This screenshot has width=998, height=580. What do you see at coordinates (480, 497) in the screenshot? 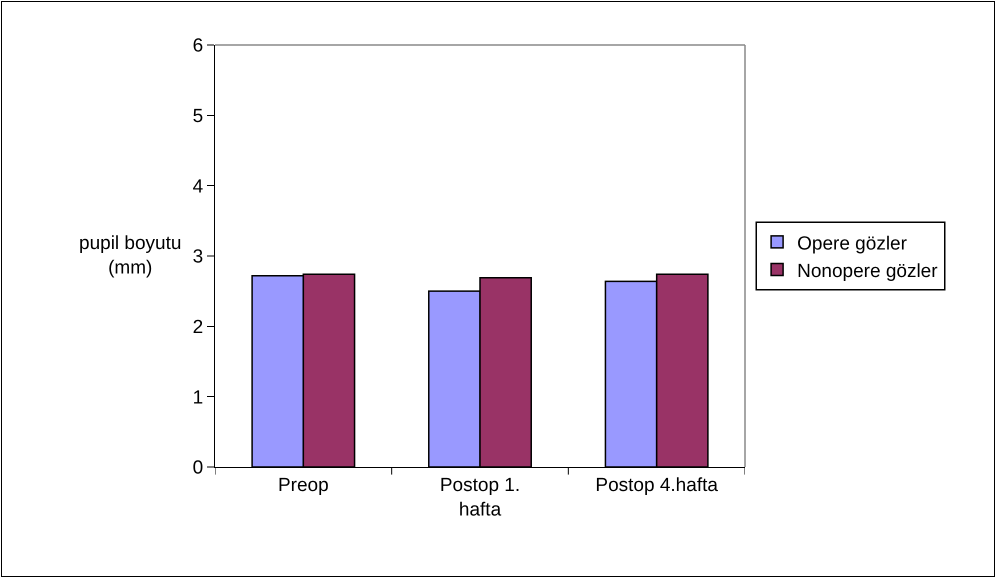
I see `x-tick-label: Postop 1. hafta` at bounding box center [480, 497].